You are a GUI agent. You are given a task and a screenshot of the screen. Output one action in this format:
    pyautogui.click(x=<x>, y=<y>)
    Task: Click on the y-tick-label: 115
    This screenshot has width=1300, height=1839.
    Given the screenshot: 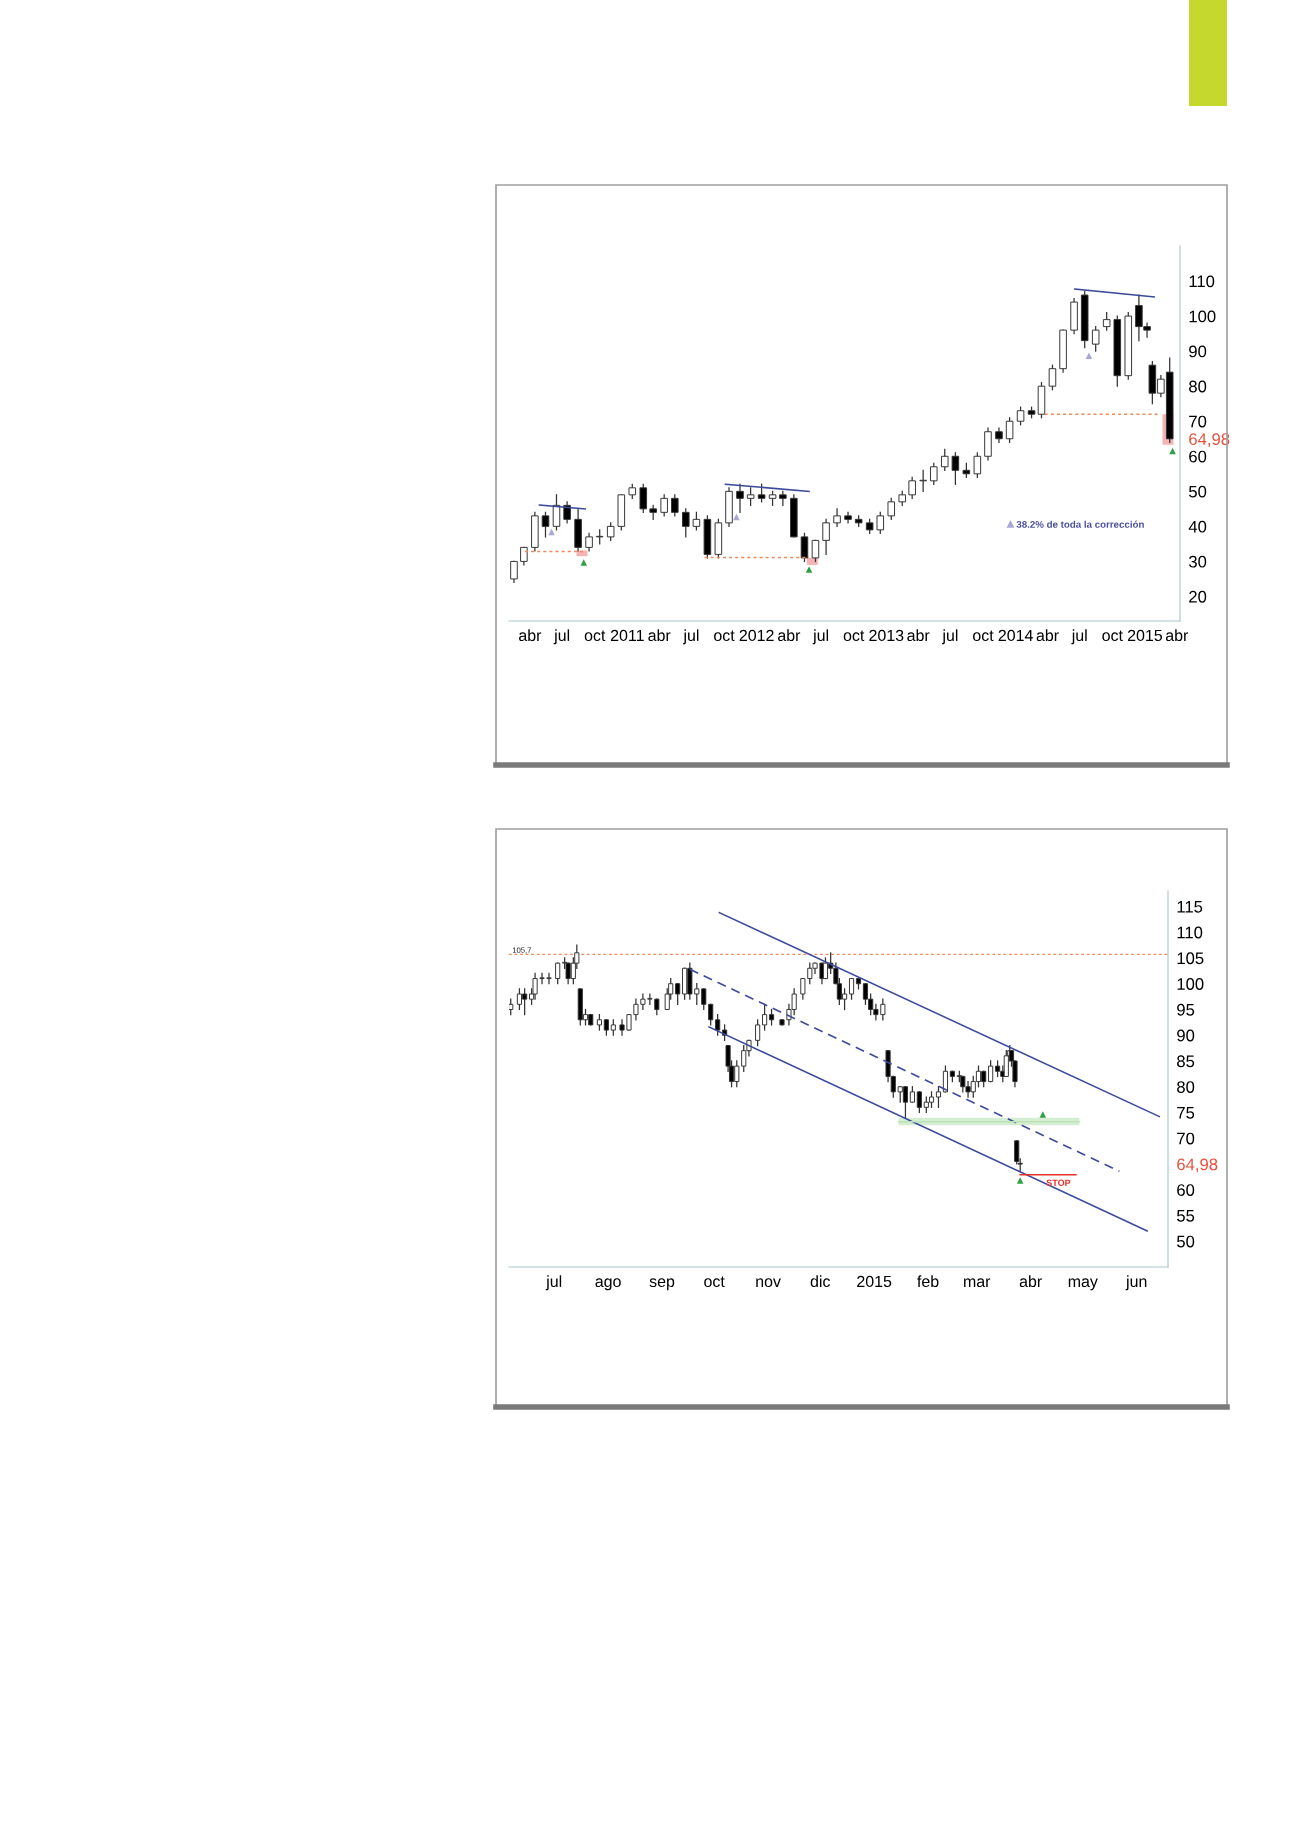 What is the action you would take?
    pyautogui.click(x=1190, y=907)
    